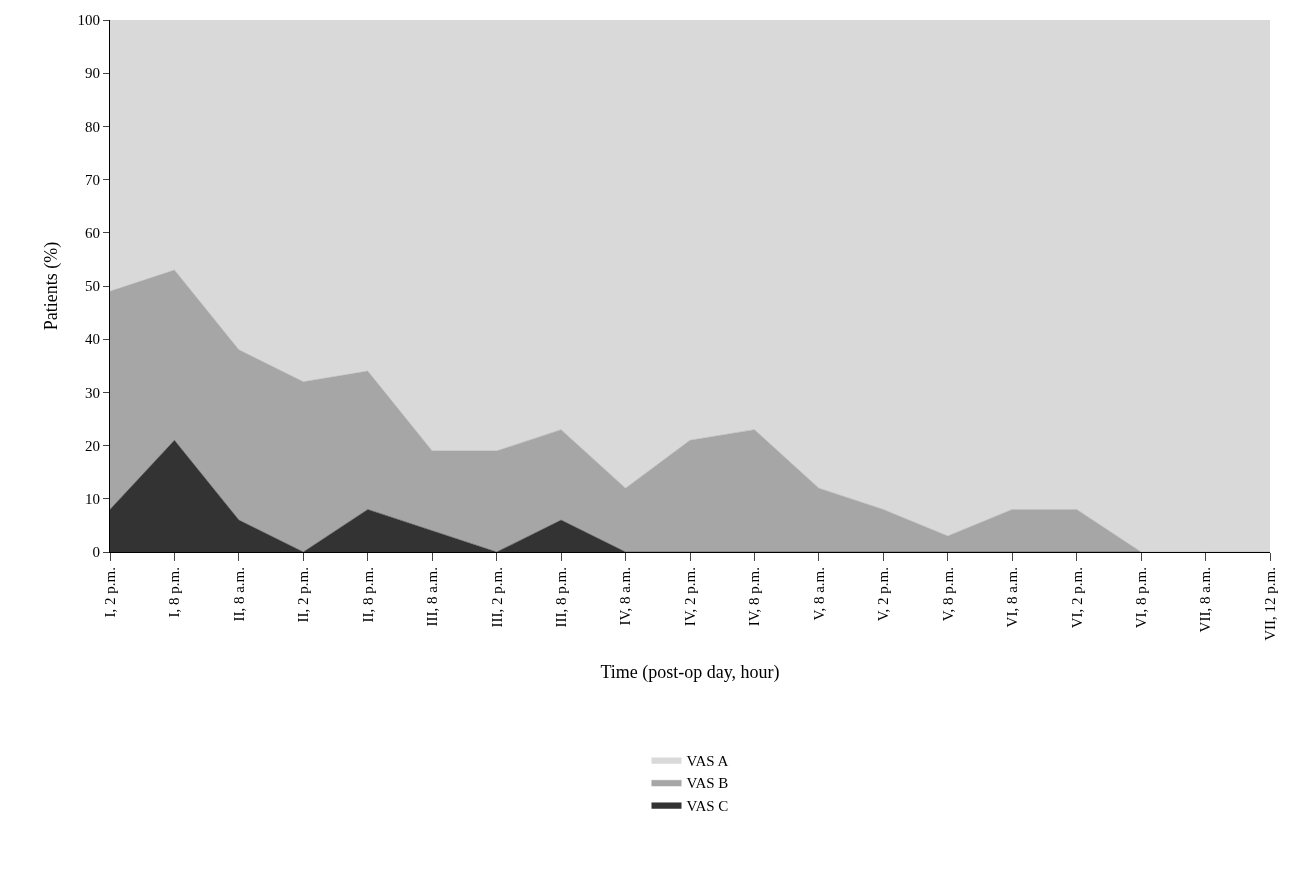 The width and height of the screenshot is (1290, 882). Describe the element at coordinates (1269, 604) in the screenshot. I see `x-tick-label: VII, 12 p.m.` at that location.